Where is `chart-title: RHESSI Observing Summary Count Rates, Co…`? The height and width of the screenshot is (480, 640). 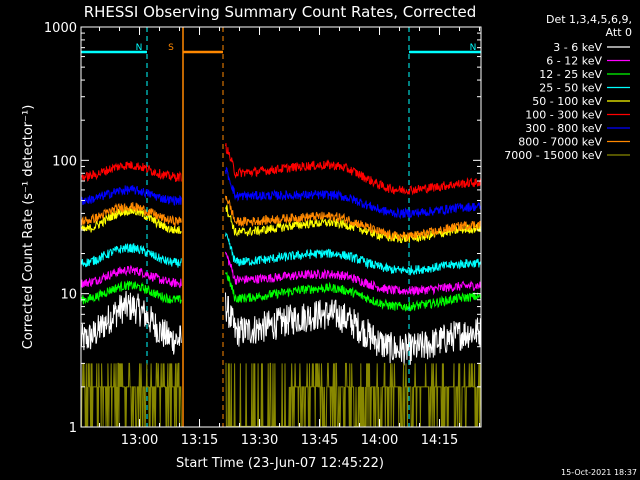 chart-title: RHESSI Observing Summary Count Rates, Co… is located at coordinates (280, 12).